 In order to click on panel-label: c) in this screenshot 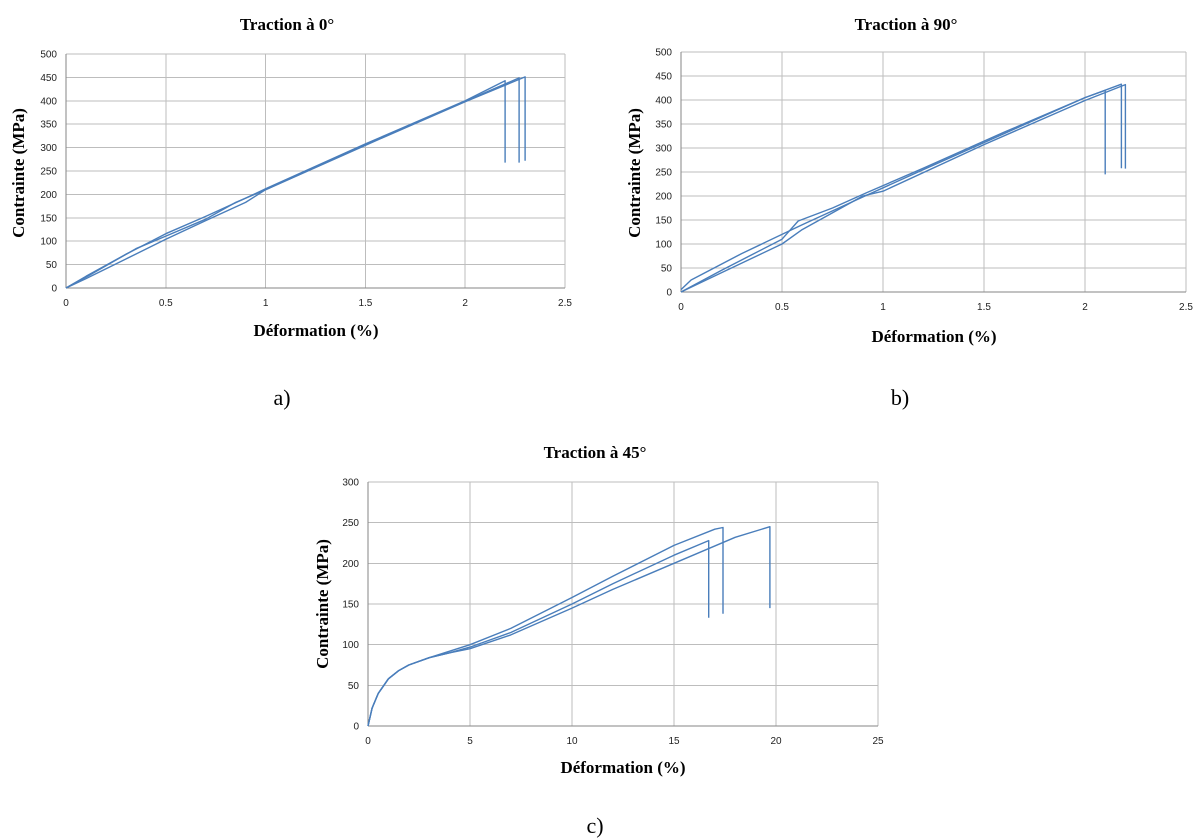, I will do `click(594, 825)`.